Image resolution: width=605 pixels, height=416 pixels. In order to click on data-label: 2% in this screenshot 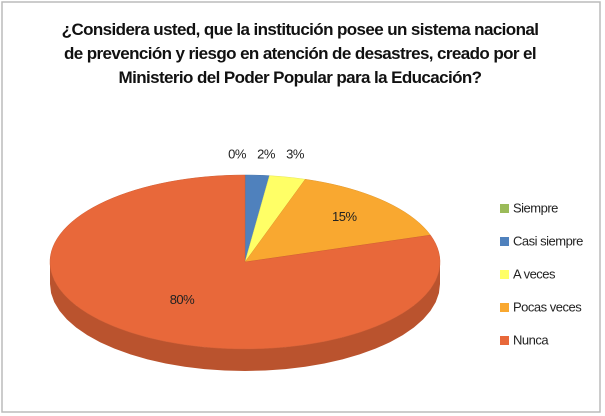, I will do `click(266, 153)`.